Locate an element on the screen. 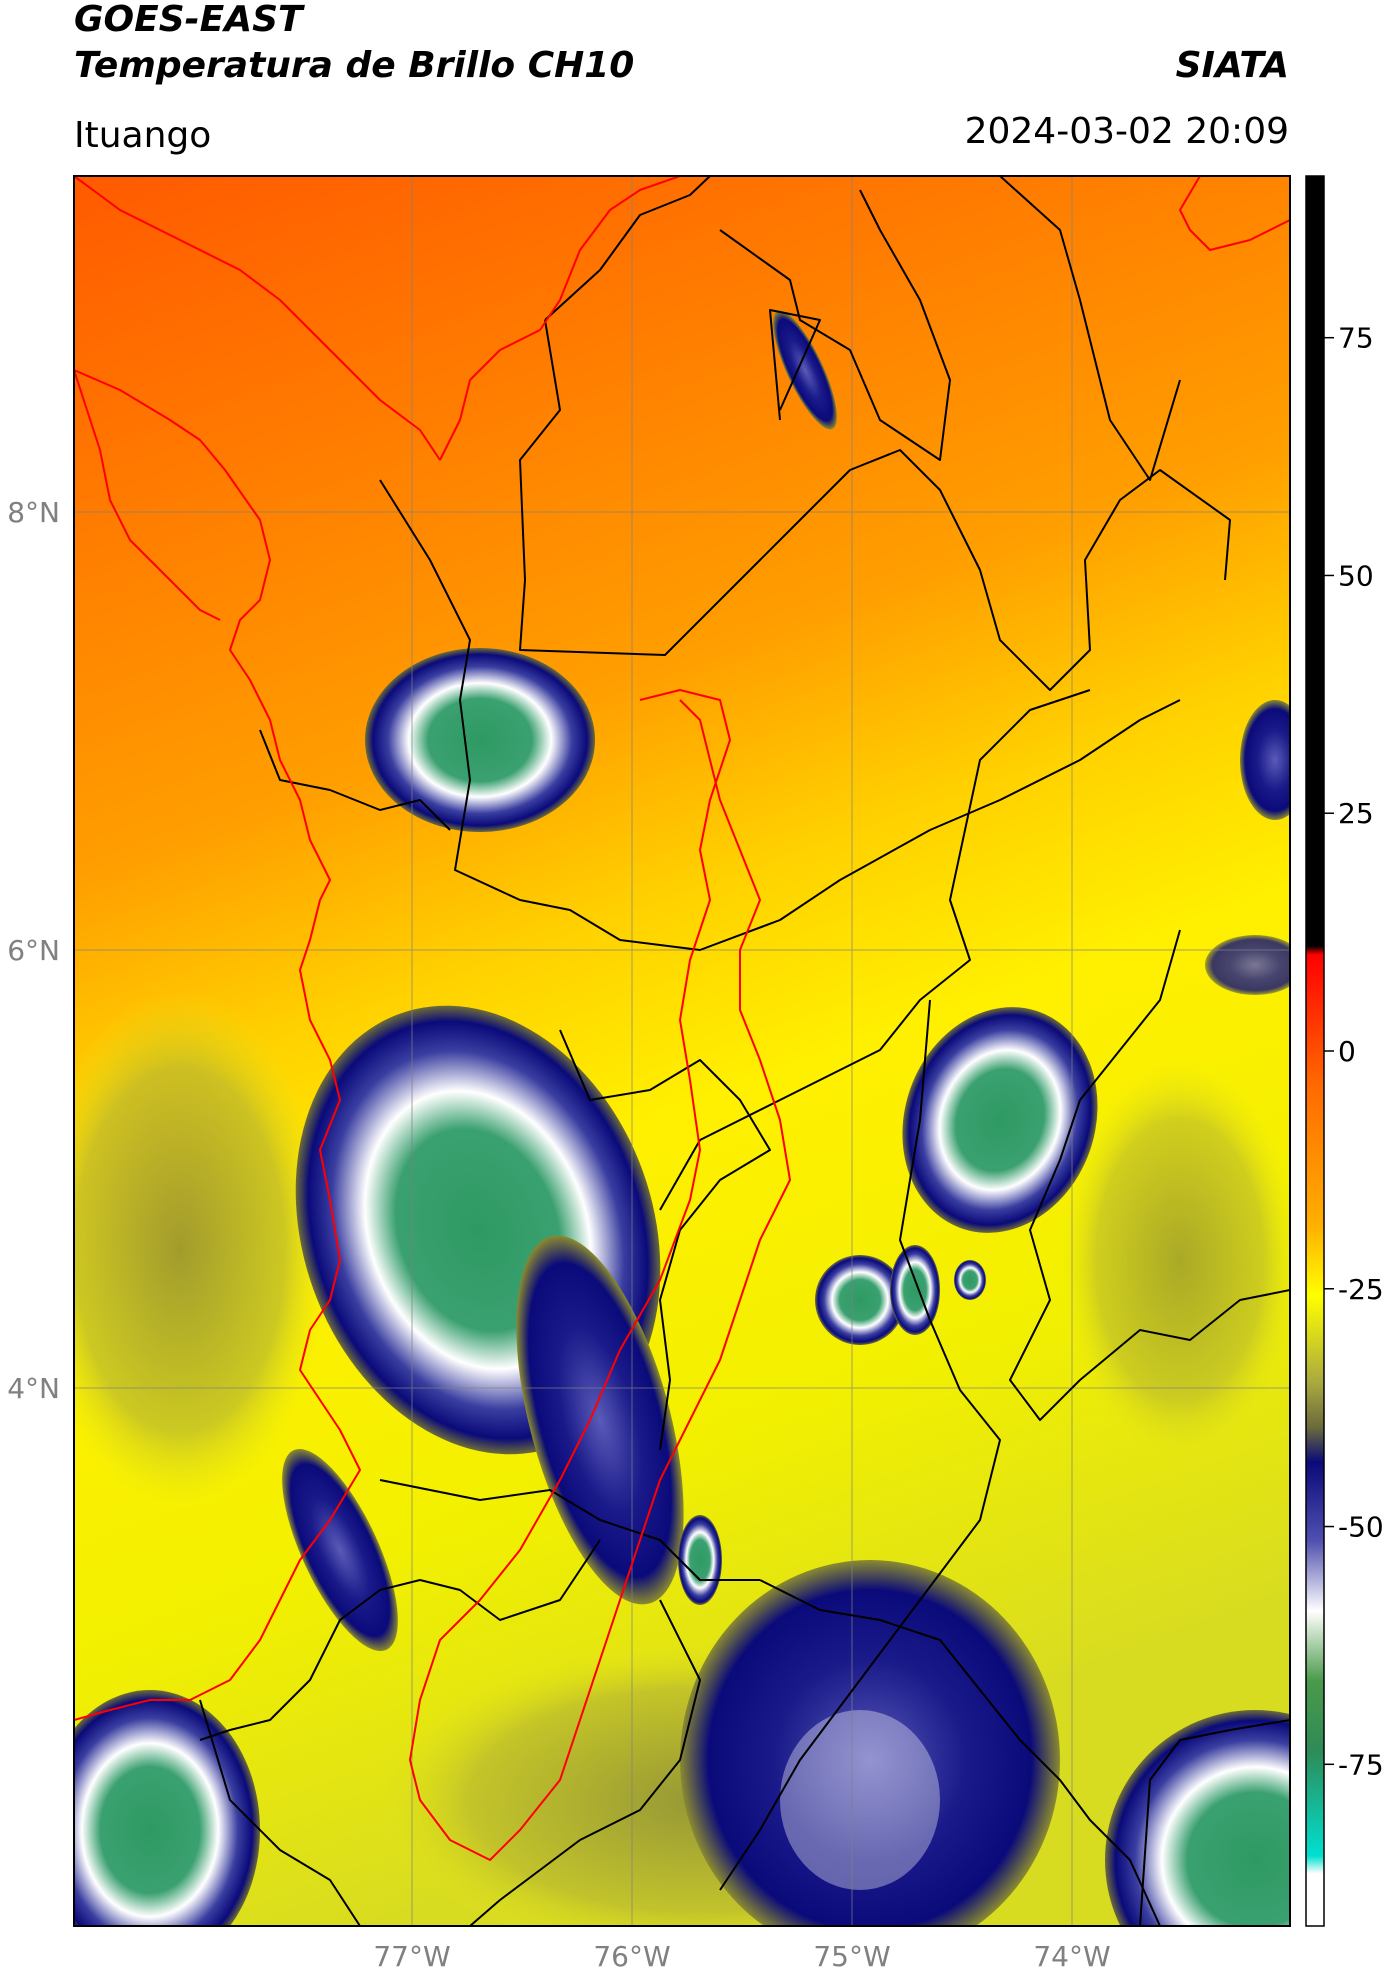 The width and height of the screenshot is (1384, 1981). cold-core is located at coordinates (860, 1800).